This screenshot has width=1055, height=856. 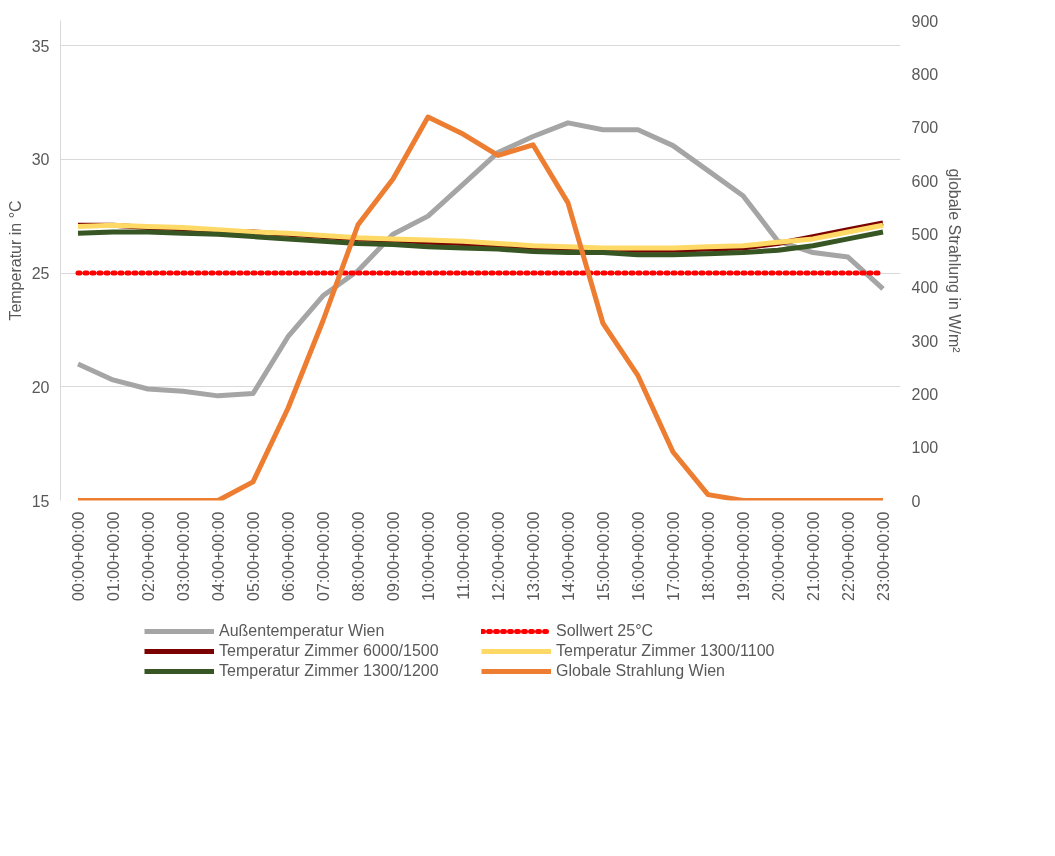 What do you see at coordinates (813, 556) in the screenshot?
I see `x-tick-label: 21:00+00:00` at bounding box center [813, 556].